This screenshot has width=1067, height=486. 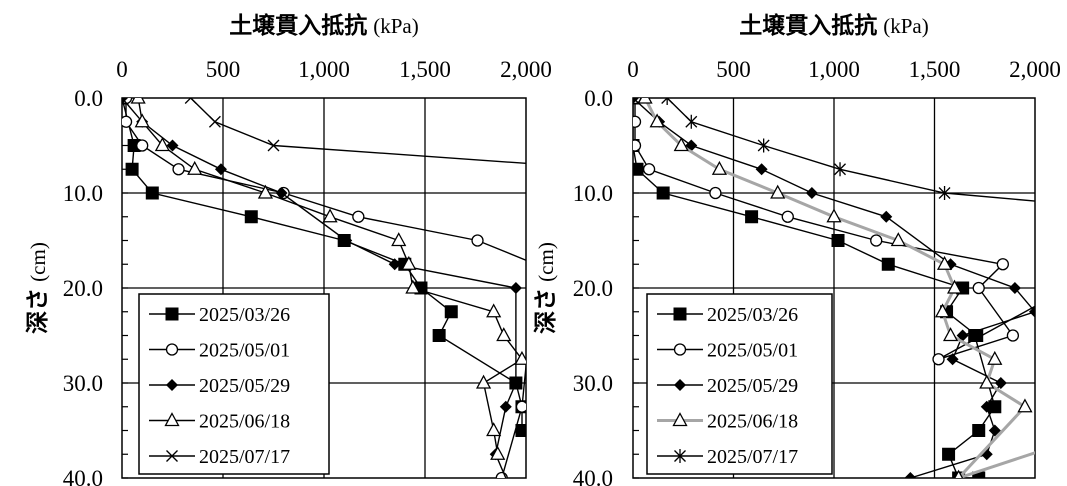 I want to click on x-tick-label: 1,500, so click(x=425, y=69).